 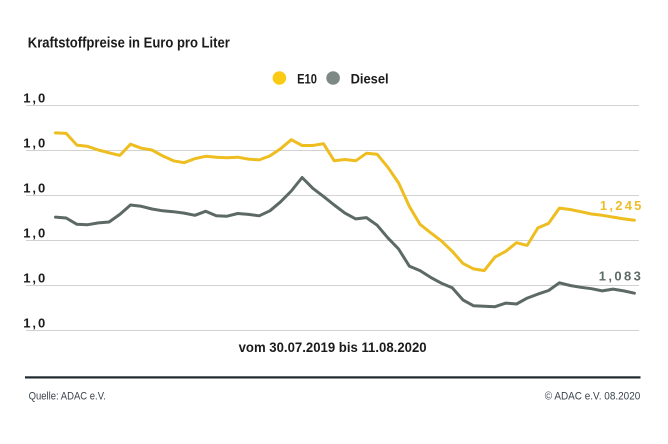 I want to click on svg-text: 1,083, so click(x=620, y=275).